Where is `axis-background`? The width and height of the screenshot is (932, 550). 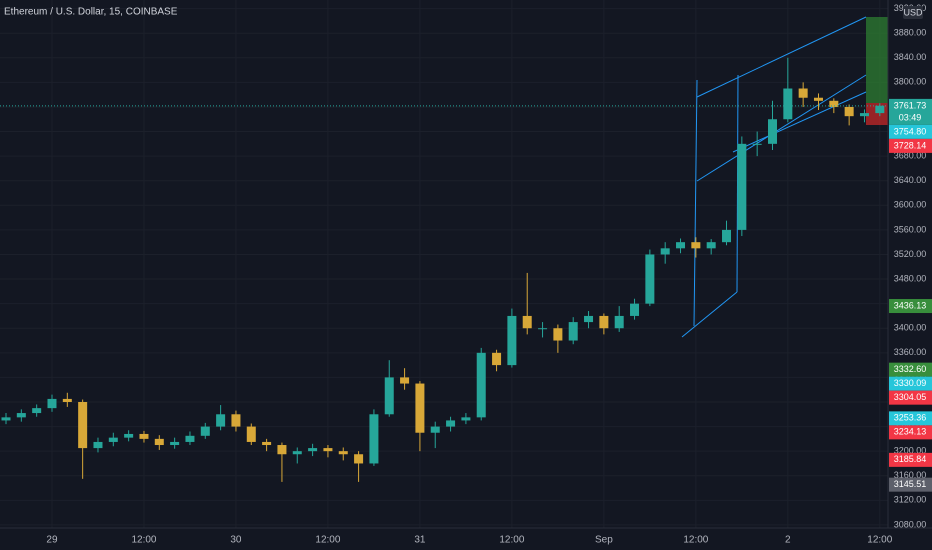 axis-background is located at coordinates (910, 264).